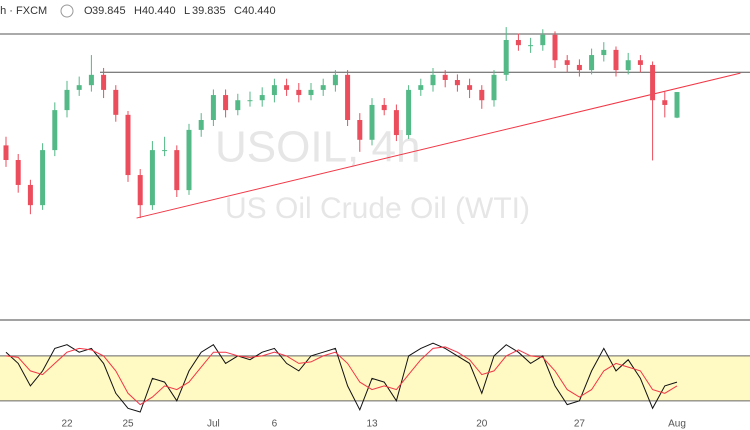  Describe the element at coordinates (67, 11) in the screenshot. I see `eye-icon` at that location.